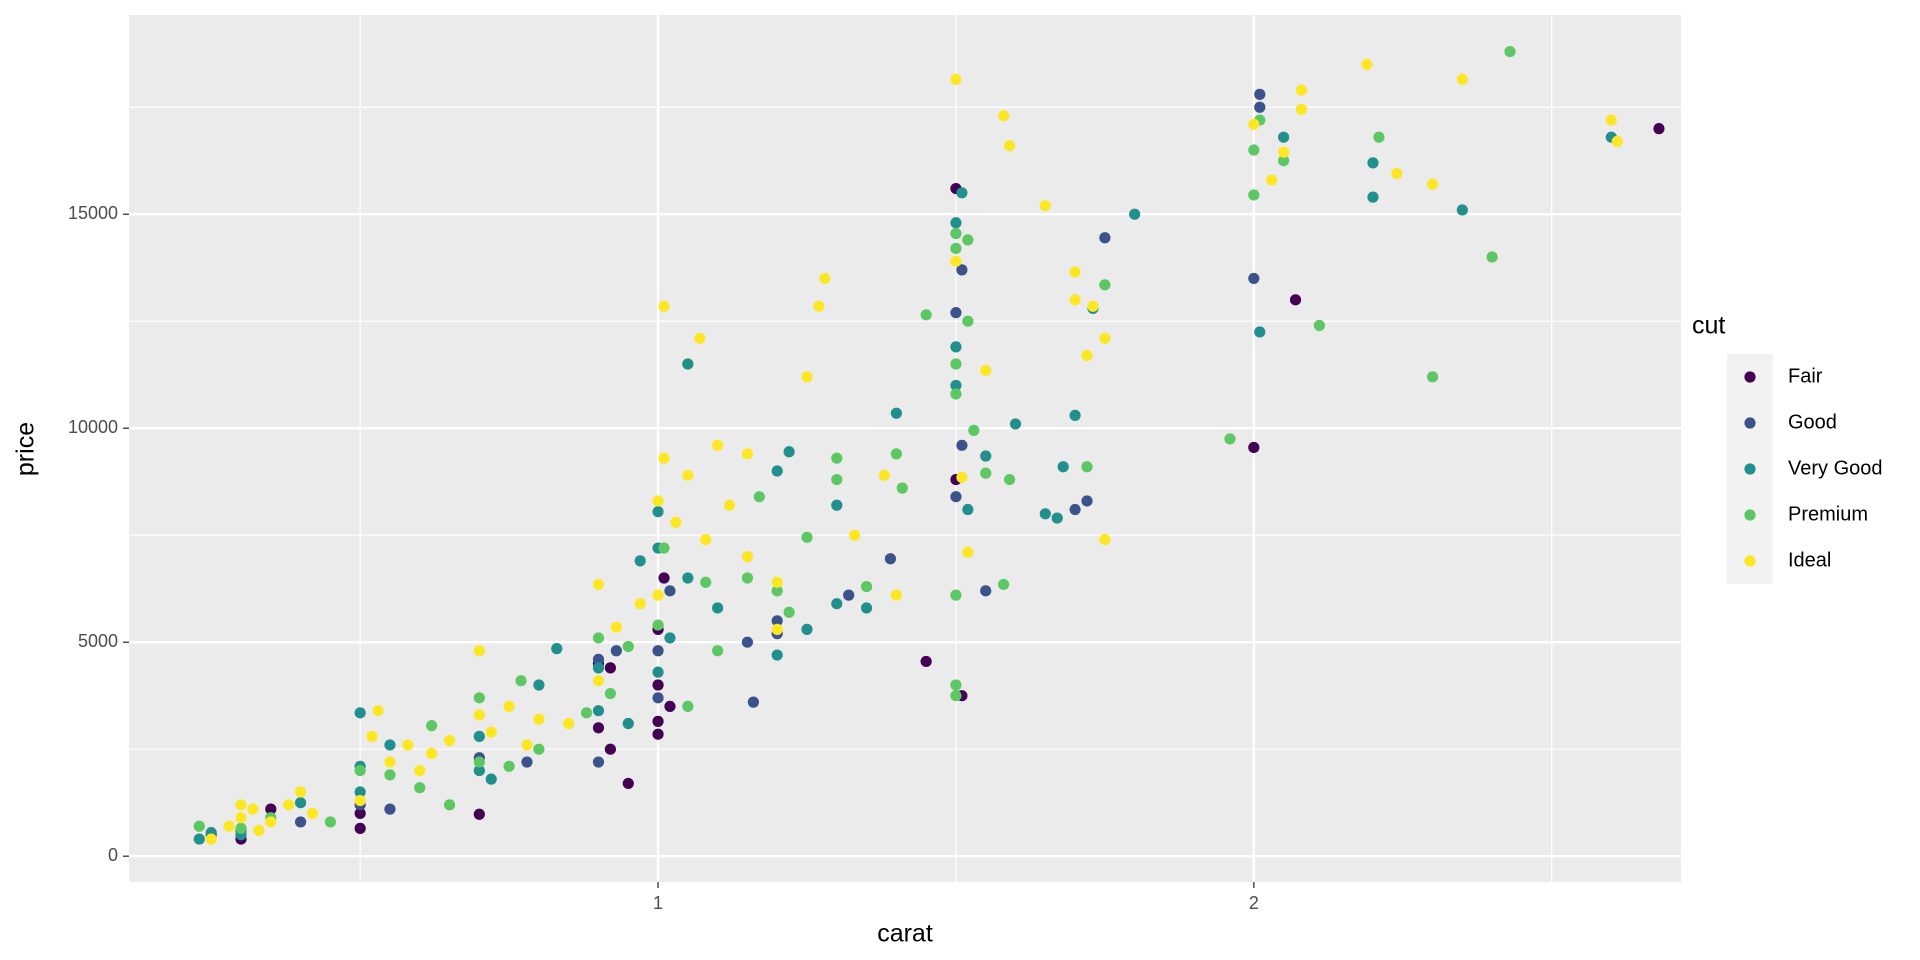  What do you see at coordinates (1708, 326) in the screenshot?
I see `legend-title: cut` at bounding box center [1708, 326].